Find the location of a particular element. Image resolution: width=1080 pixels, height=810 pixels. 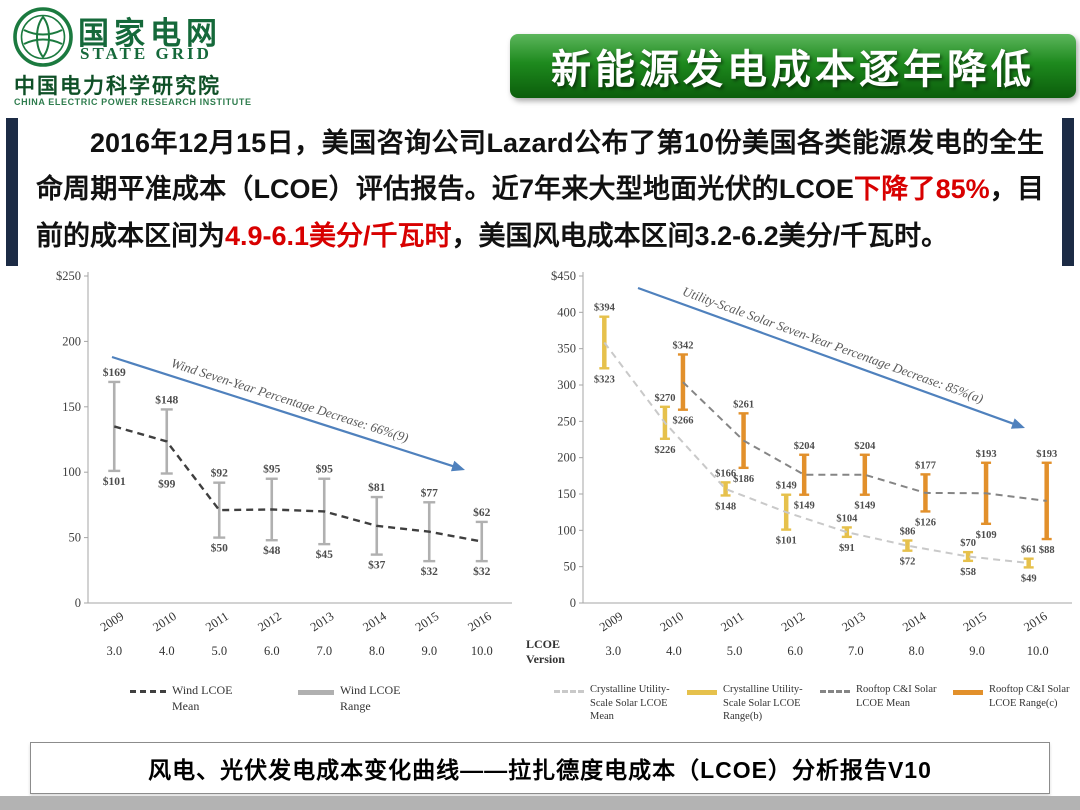

svg-text: 400 is located at coordinates (566, 312).